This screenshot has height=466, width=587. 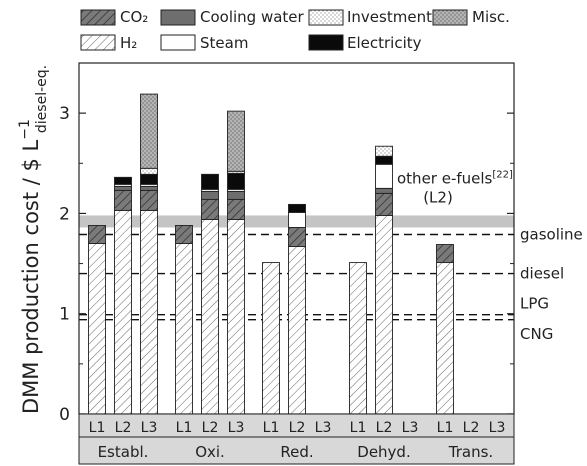 I want to click on ref-label-cng: CNG, so click(x=536, y=334).